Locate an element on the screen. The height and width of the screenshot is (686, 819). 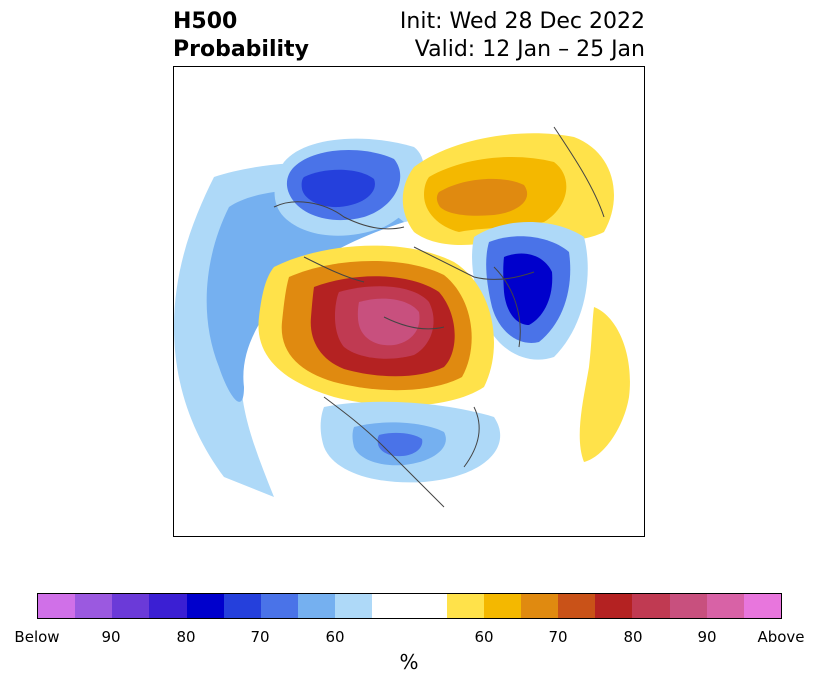
init-date: Init: Wed 28 Dec 2022 is located at coordinates (522, 21).